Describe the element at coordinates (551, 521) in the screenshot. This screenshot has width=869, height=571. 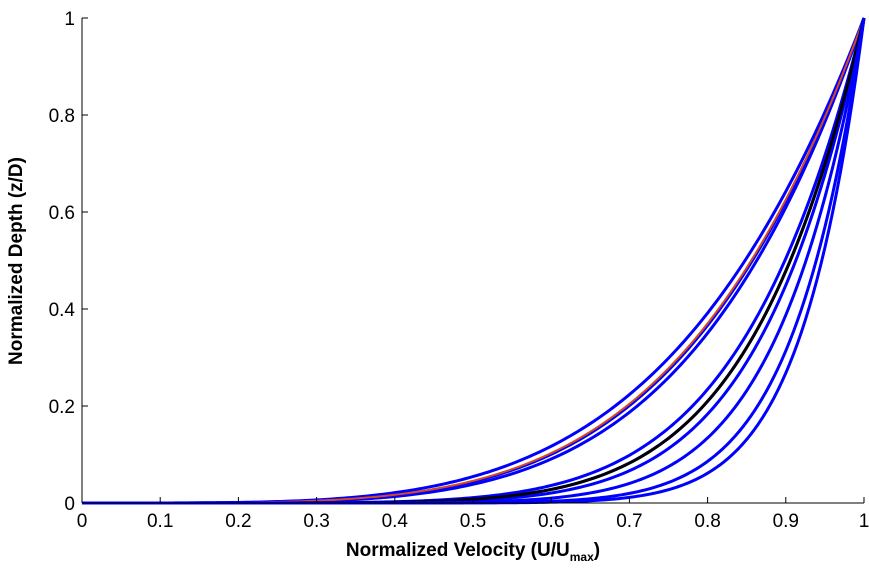
I see `x-tick-label: 0.6` at that location.